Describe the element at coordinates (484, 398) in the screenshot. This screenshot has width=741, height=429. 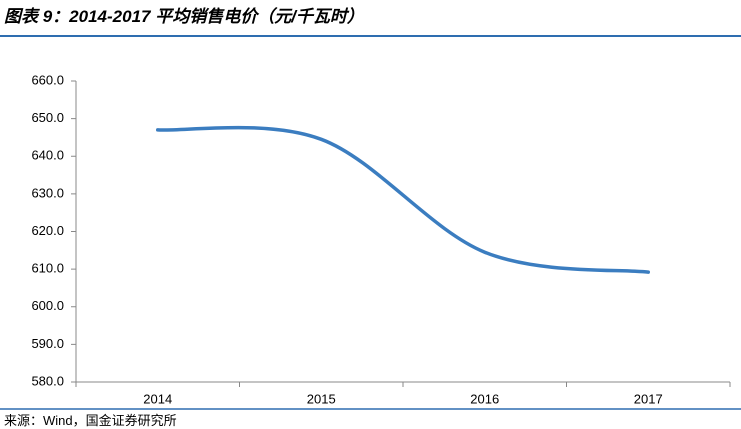
I see `x-tick-label: 2016` at that location.